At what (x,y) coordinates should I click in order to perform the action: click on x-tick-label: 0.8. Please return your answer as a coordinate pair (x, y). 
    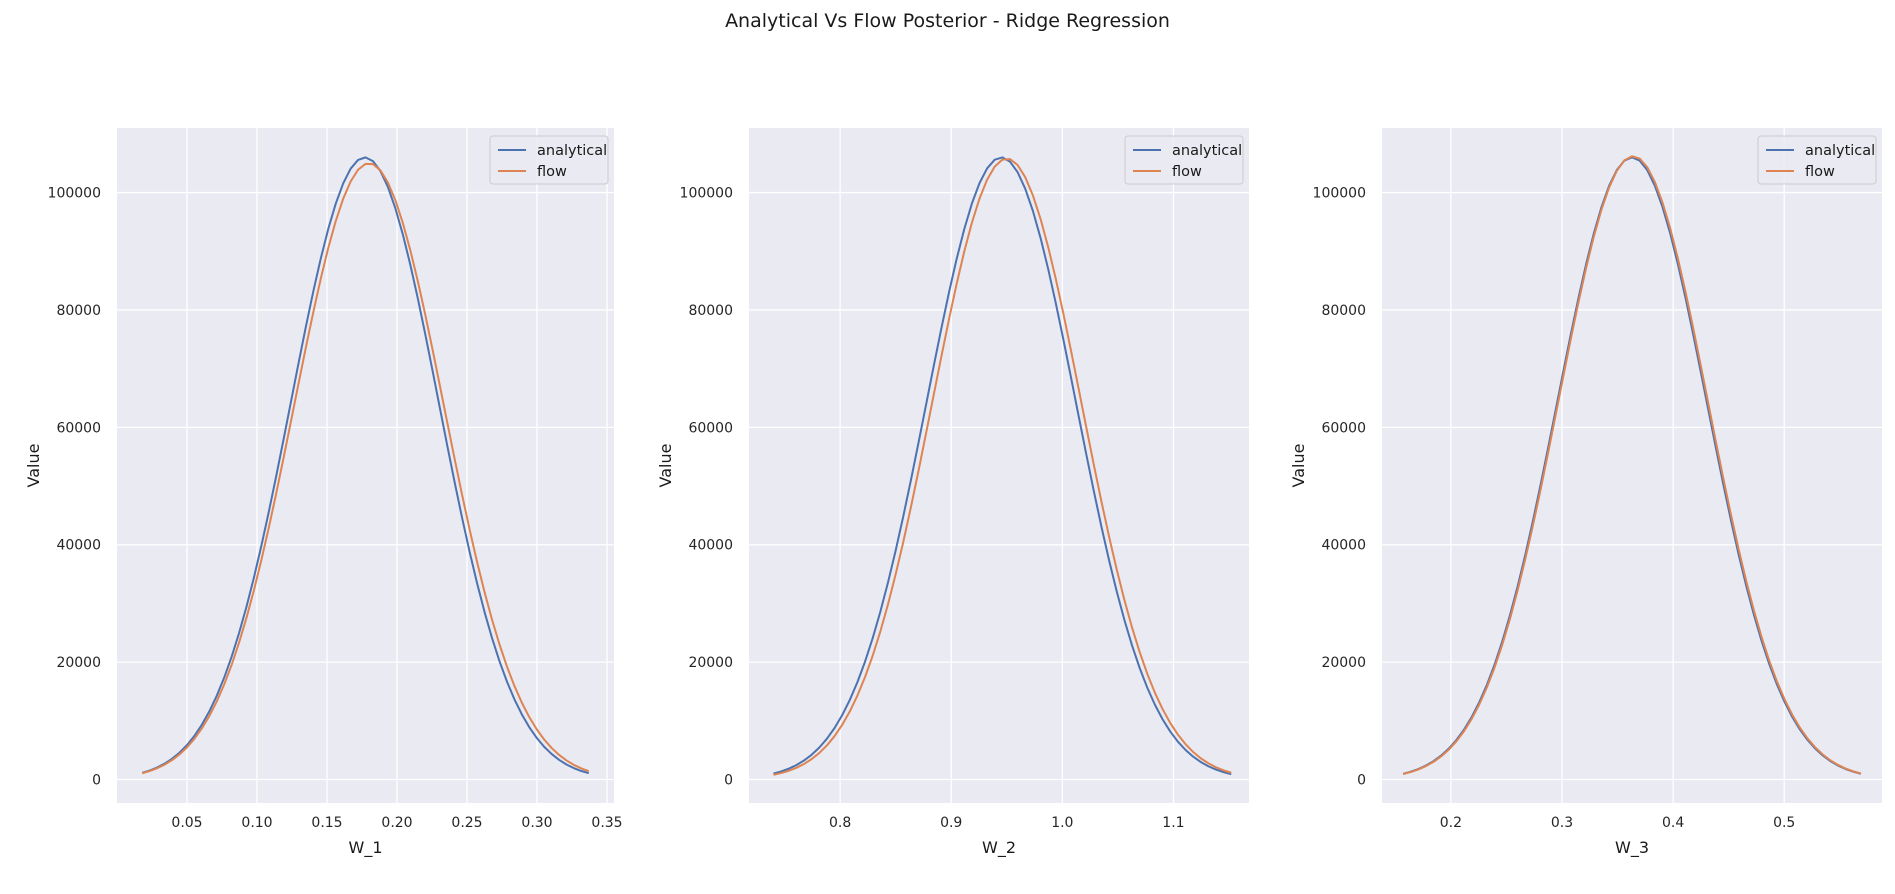
    Looking at the image, I should click on (840, 823).